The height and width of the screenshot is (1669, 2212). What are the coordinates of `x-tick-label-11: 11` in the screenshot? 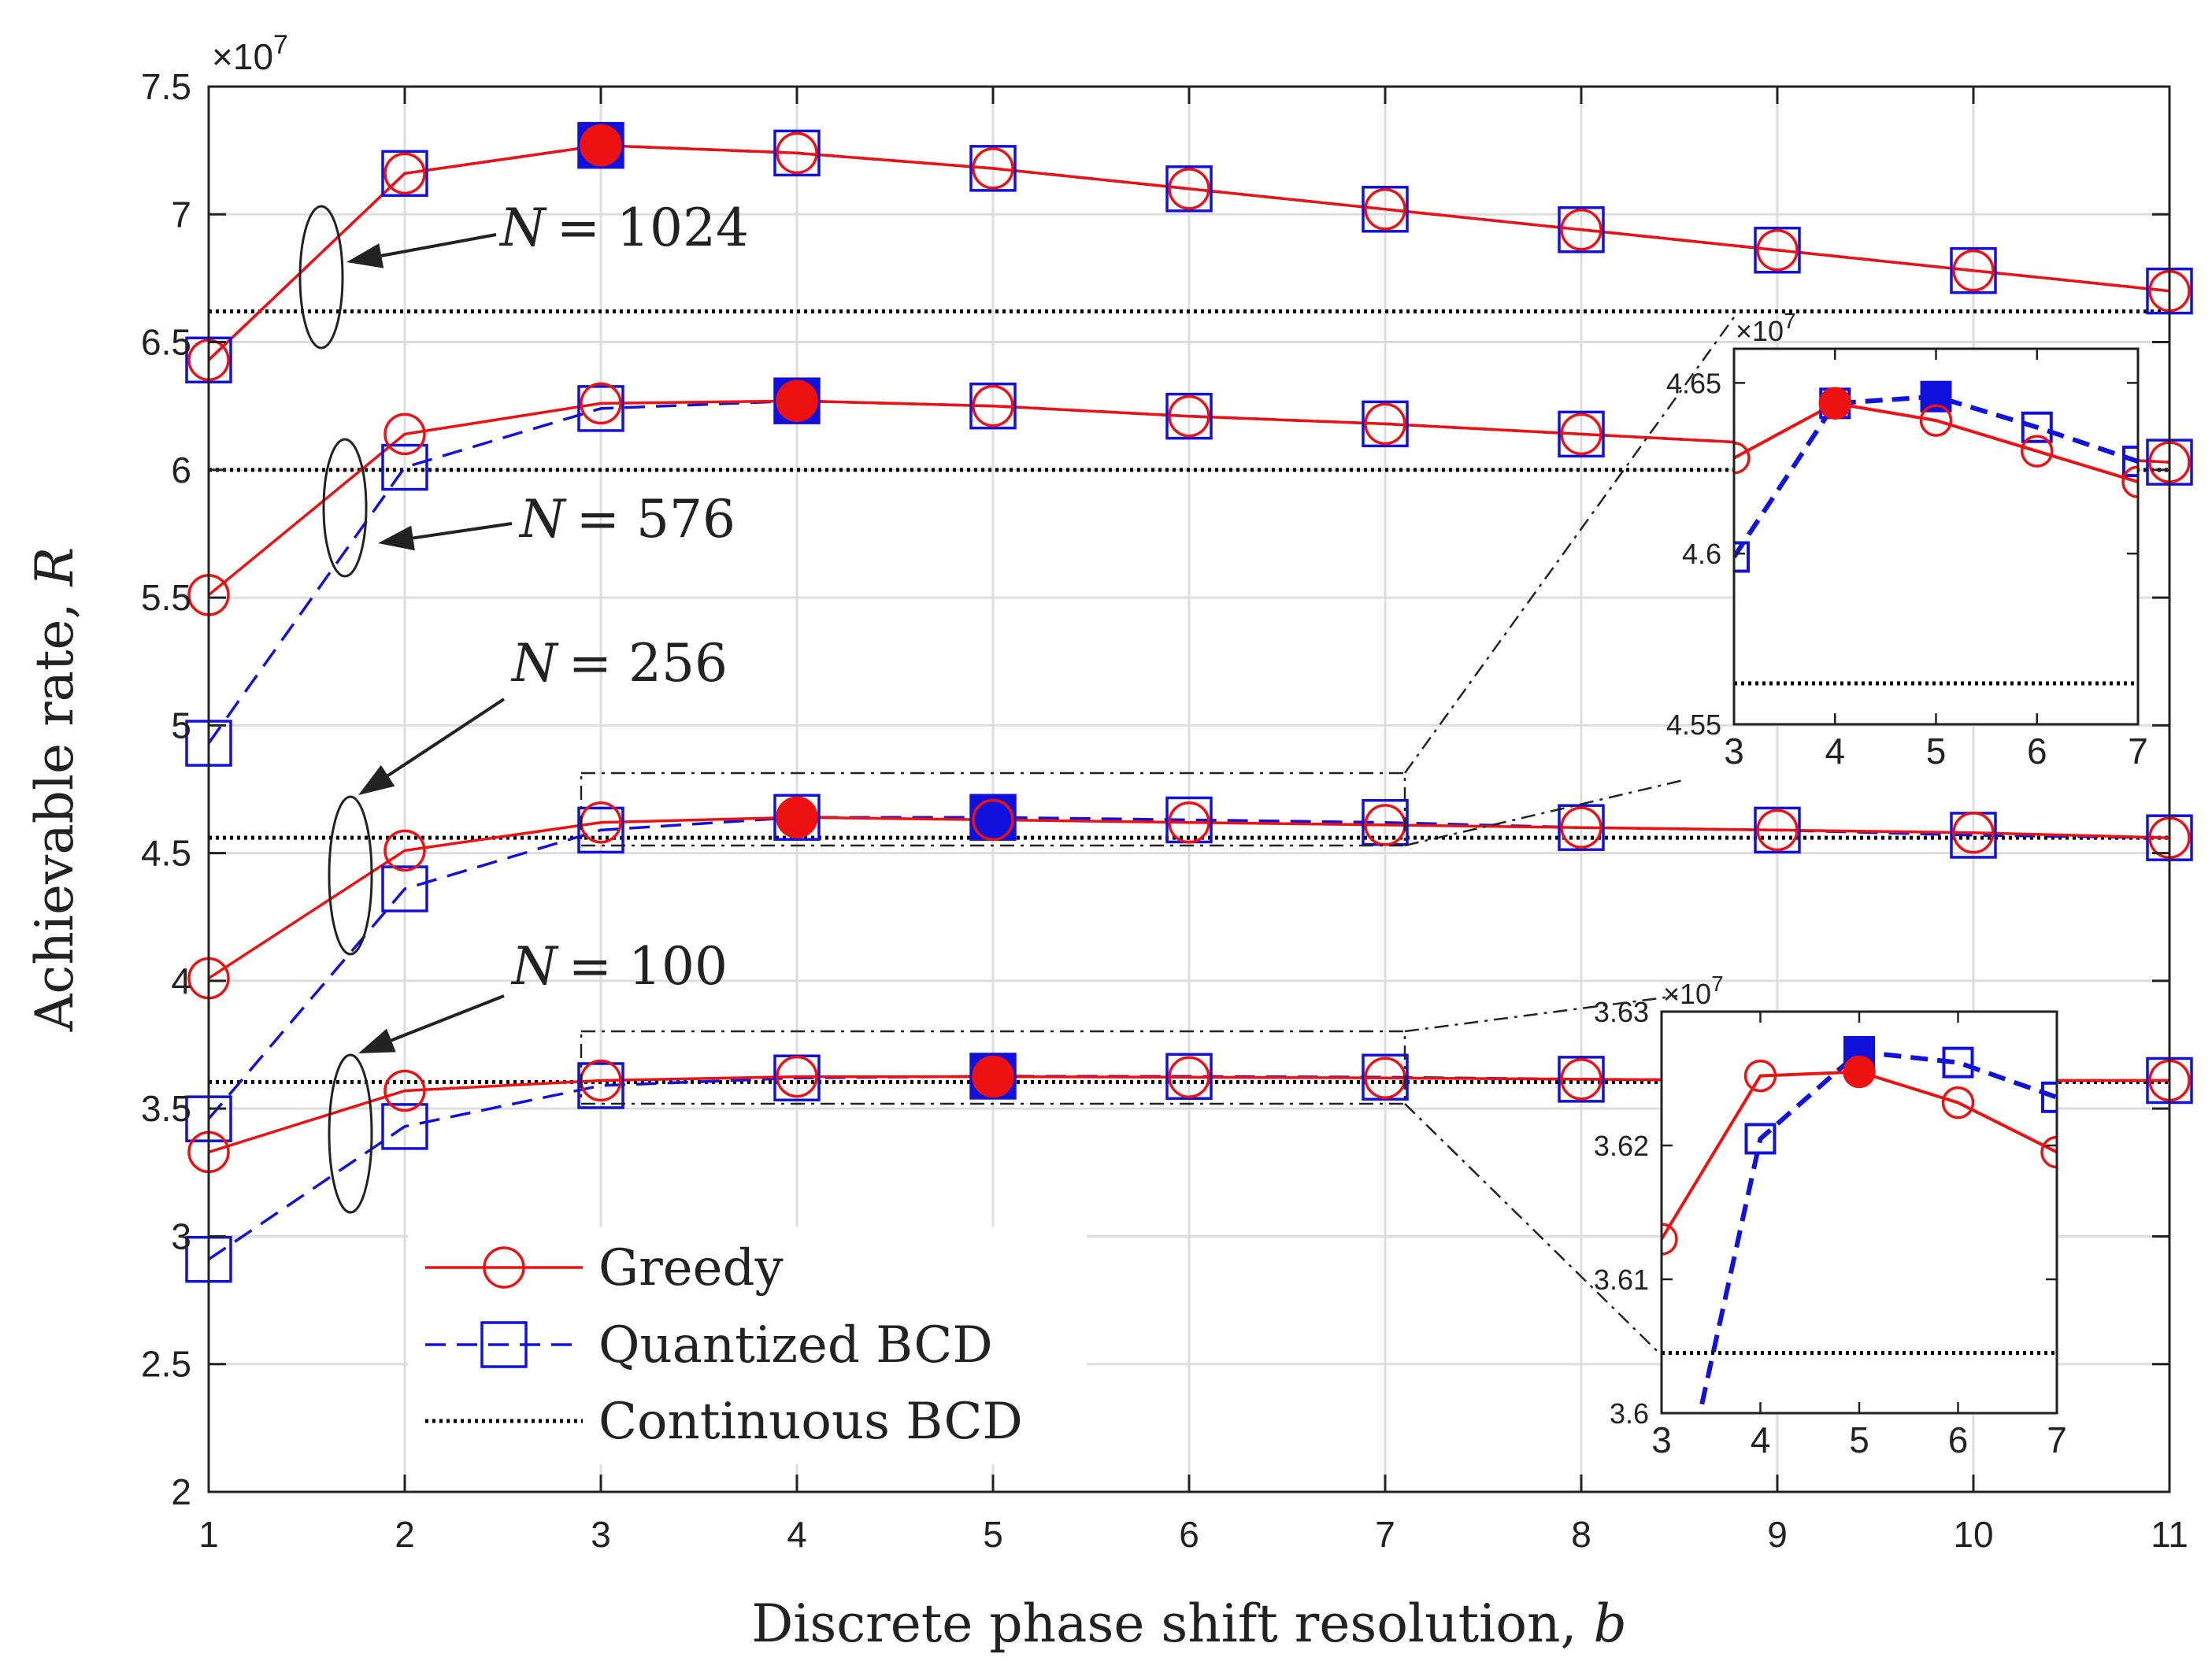 It's located at (2170, 1534).